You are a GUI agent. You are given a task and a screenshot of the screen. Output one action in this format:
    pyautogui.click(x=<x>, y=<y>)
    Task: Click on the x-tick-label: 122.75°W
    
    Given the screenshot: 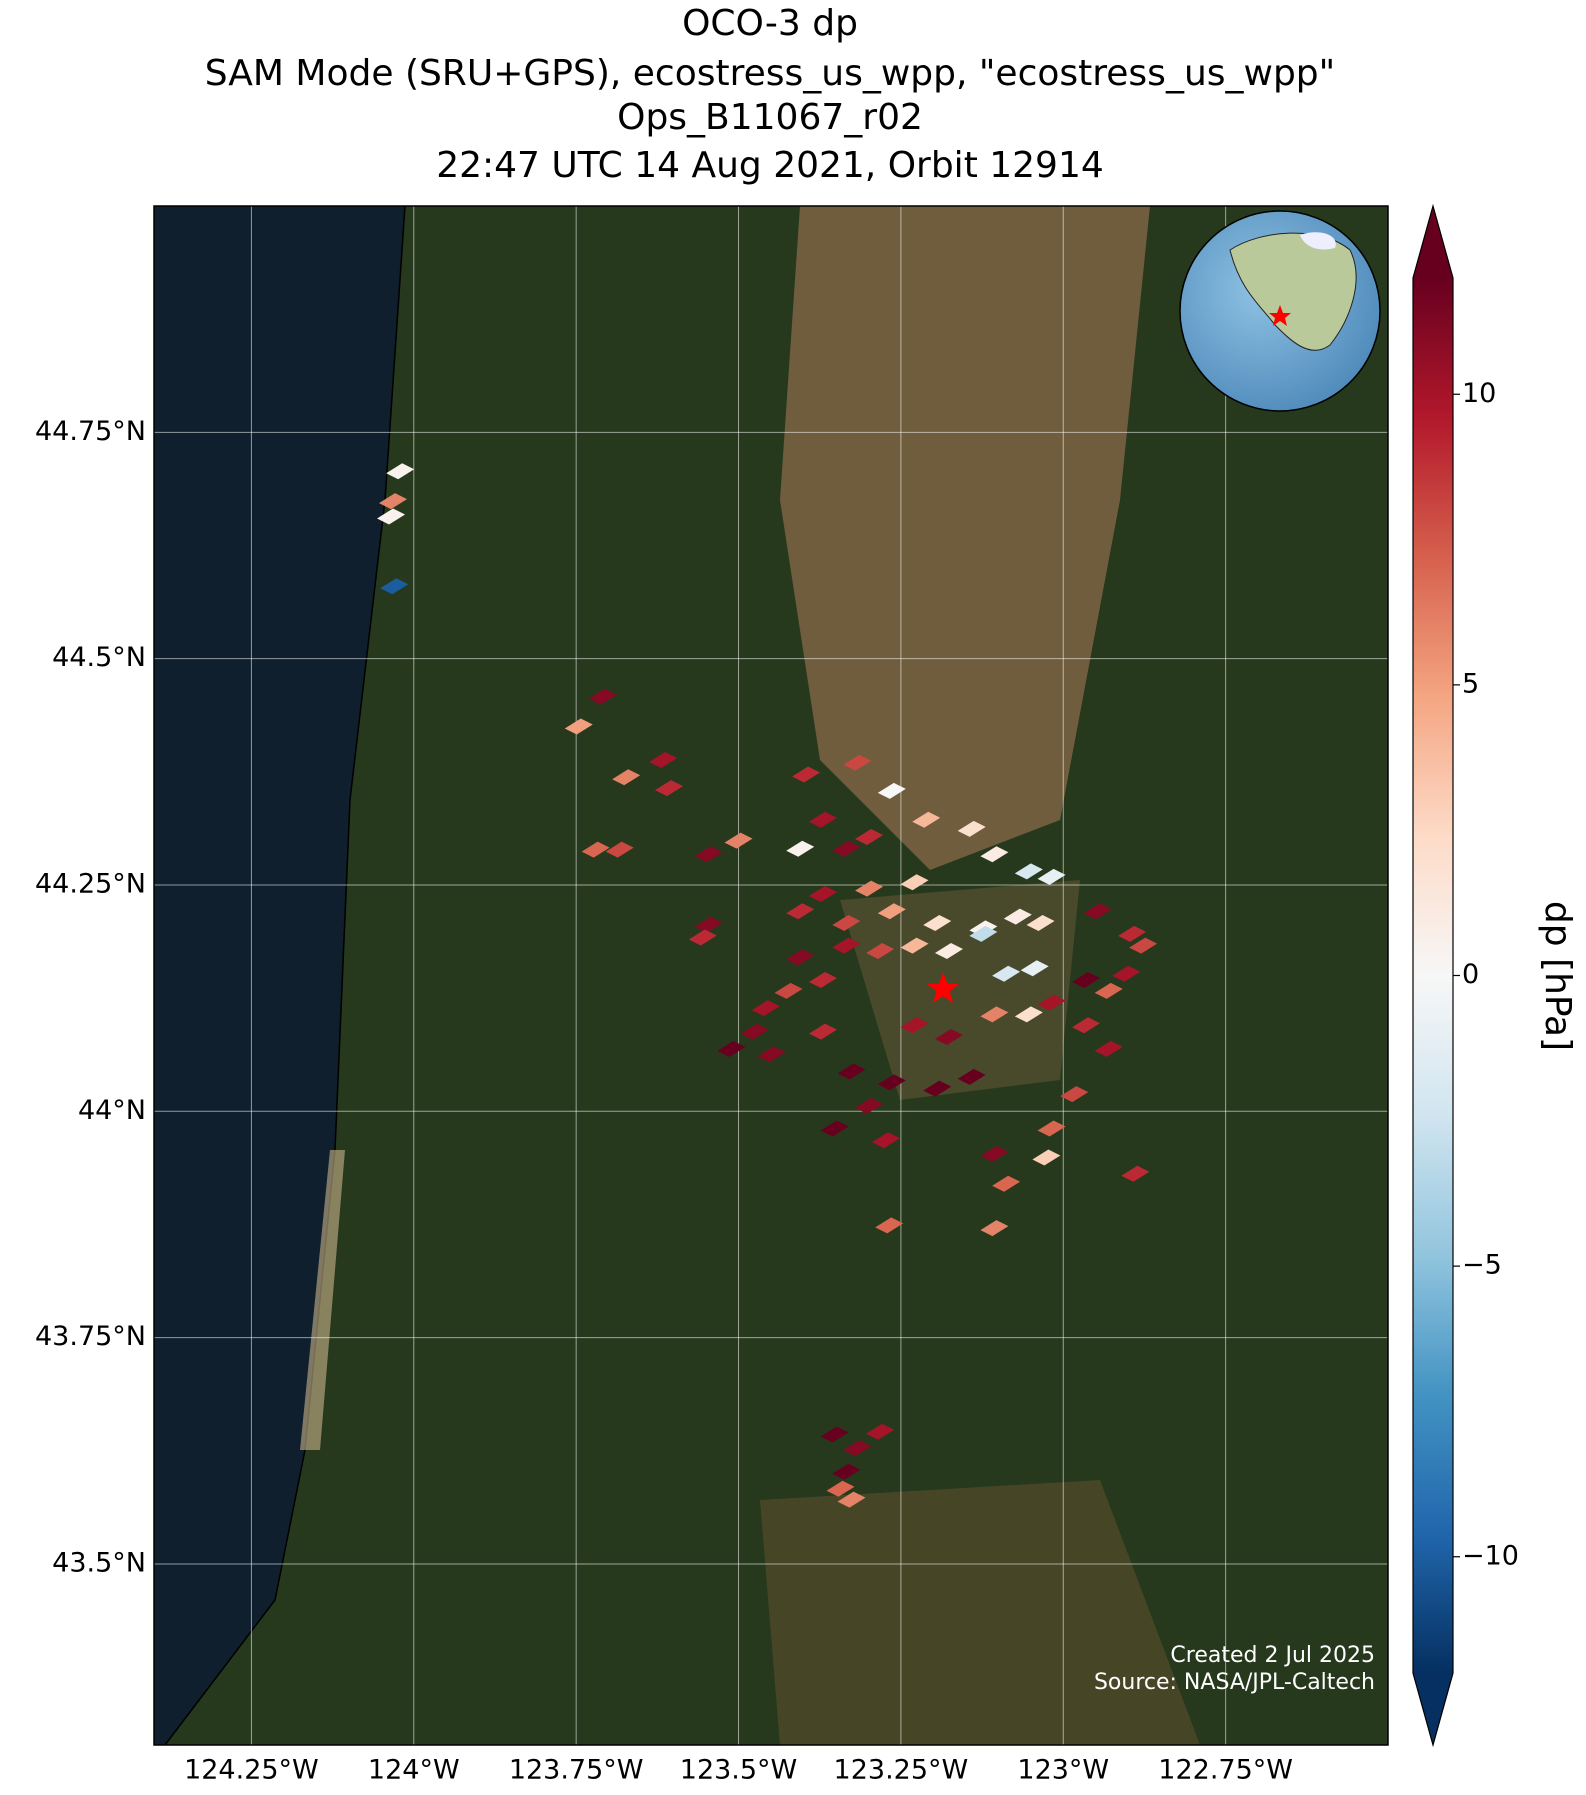 What is the action you would take?
    pyautogui.click(x=1225, y=1770)
    